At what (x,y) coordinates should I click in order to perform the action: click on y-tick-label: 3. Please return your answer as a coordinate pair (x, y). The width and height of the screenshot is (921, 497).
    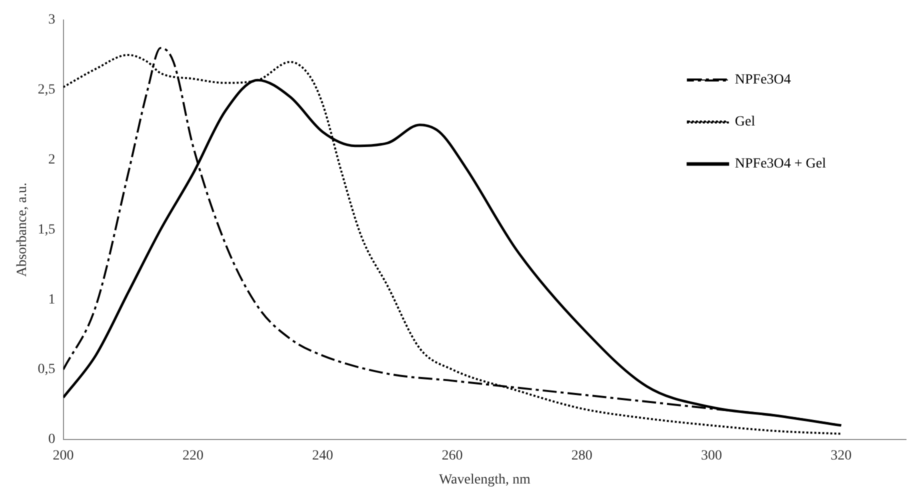
    Looking at the image, I should click on (52, 20).